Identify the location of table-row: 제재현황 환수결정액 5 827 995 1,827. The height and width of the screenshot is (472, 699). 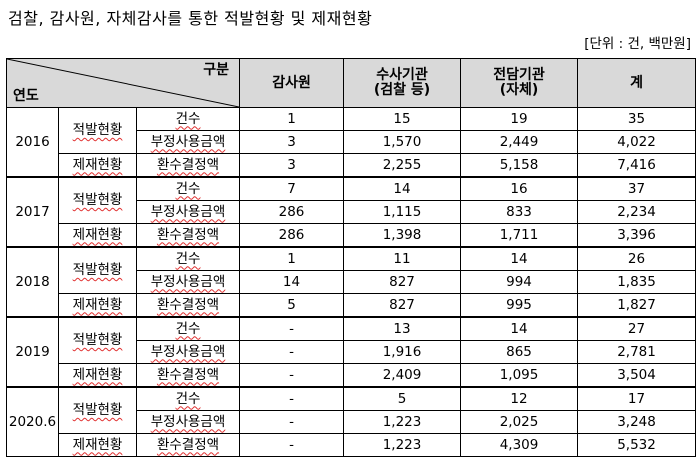
(352, 305).